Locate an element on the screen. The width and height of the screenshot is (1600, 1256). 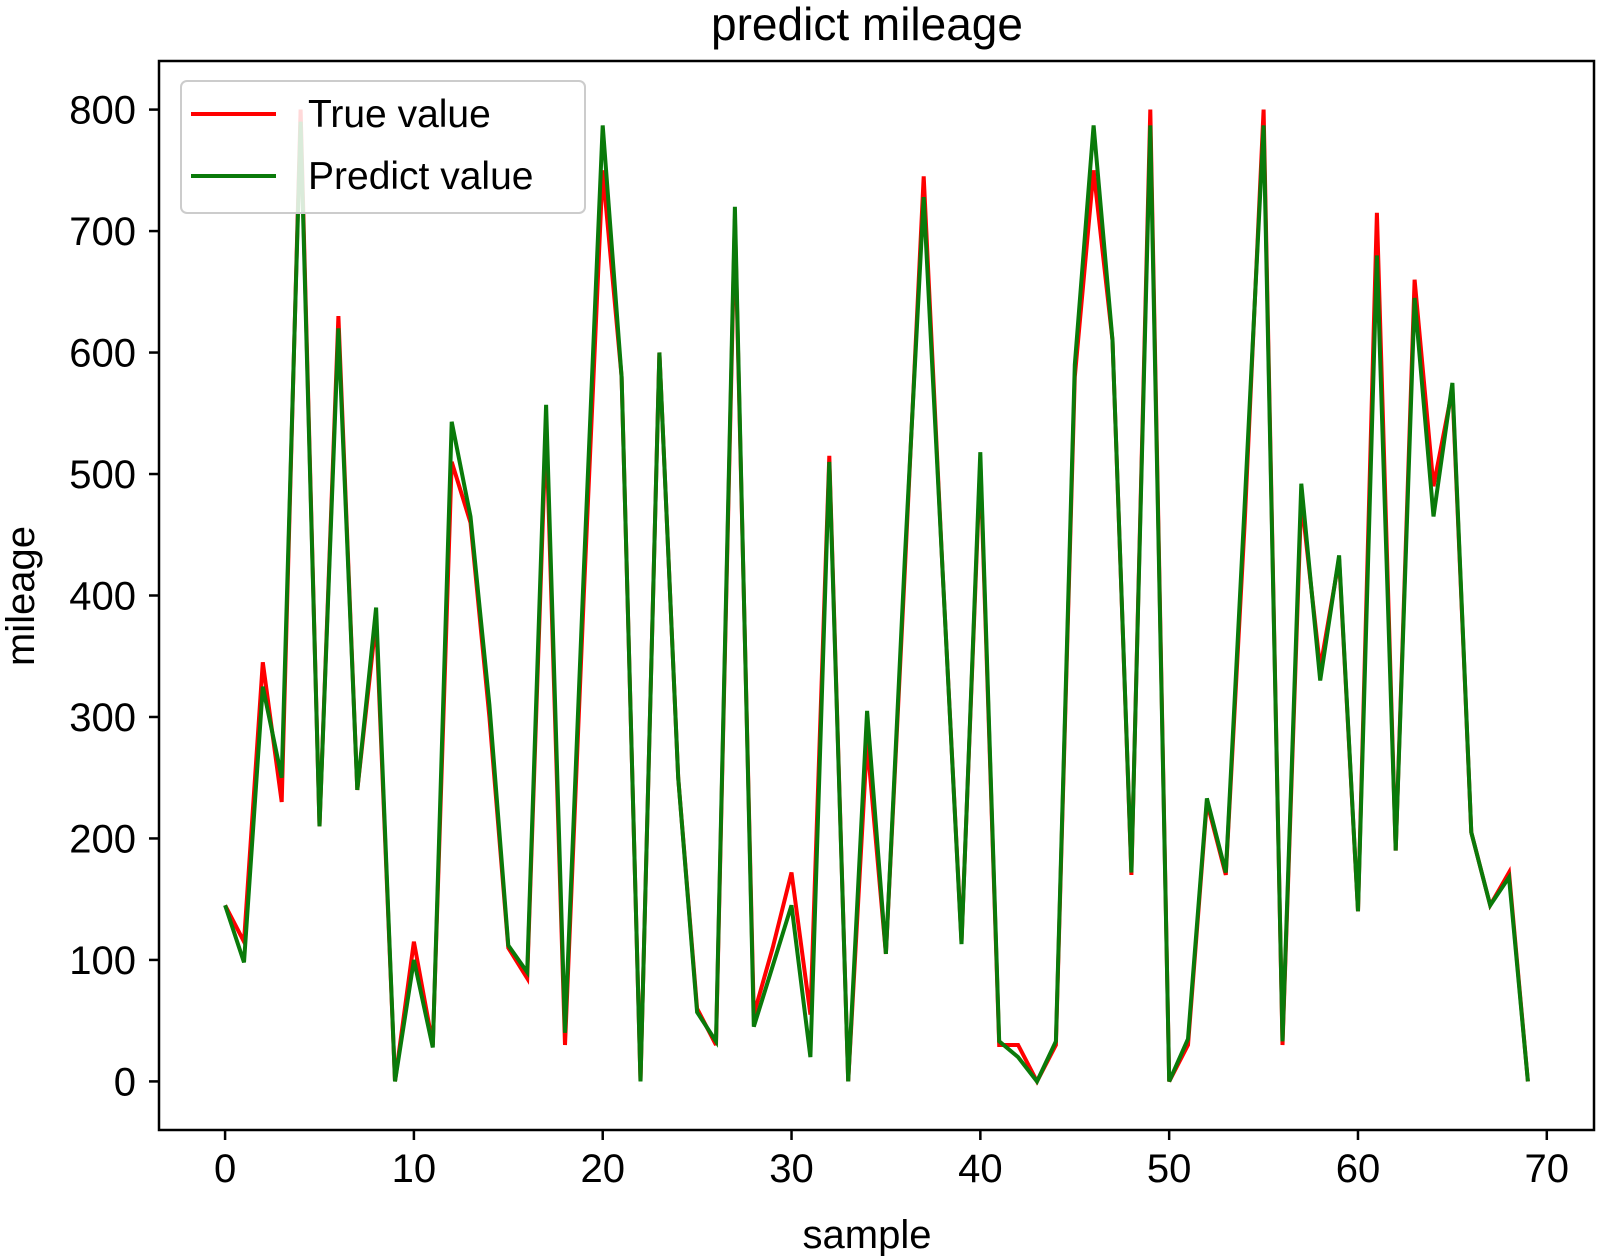
x-tick-label: 70 is located at coordinates (1547, 1169).